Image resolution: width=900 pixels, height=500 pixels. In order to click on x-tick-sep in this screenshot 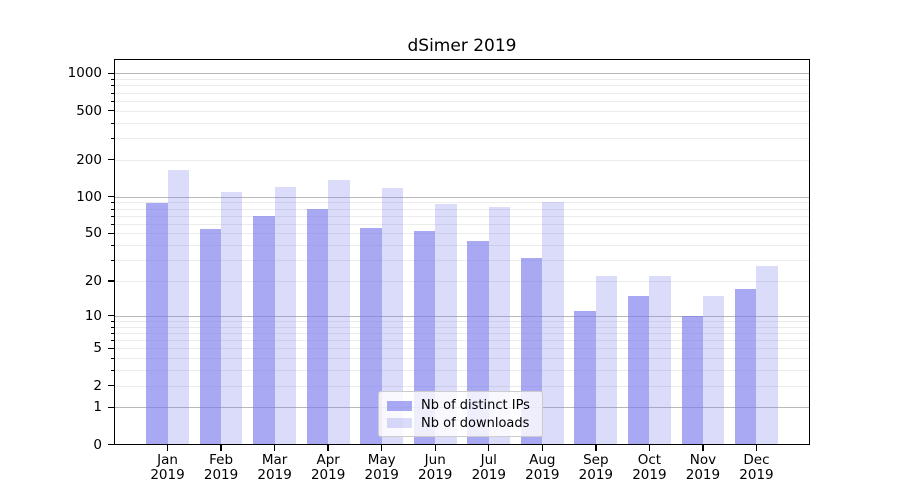, I will do `click(596, 447)`.